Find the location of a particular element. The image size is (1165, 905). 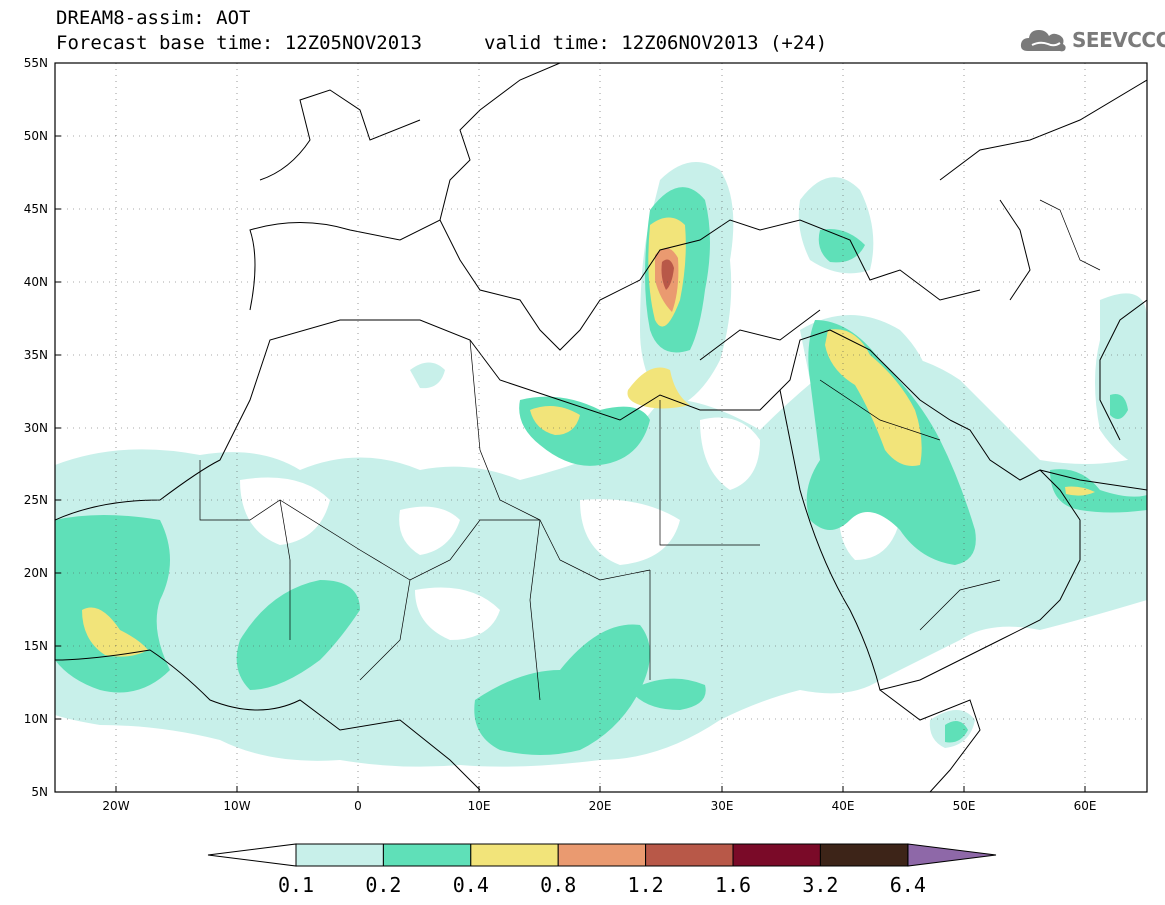

lat-label: 40N is located at coordinates (36, 282).